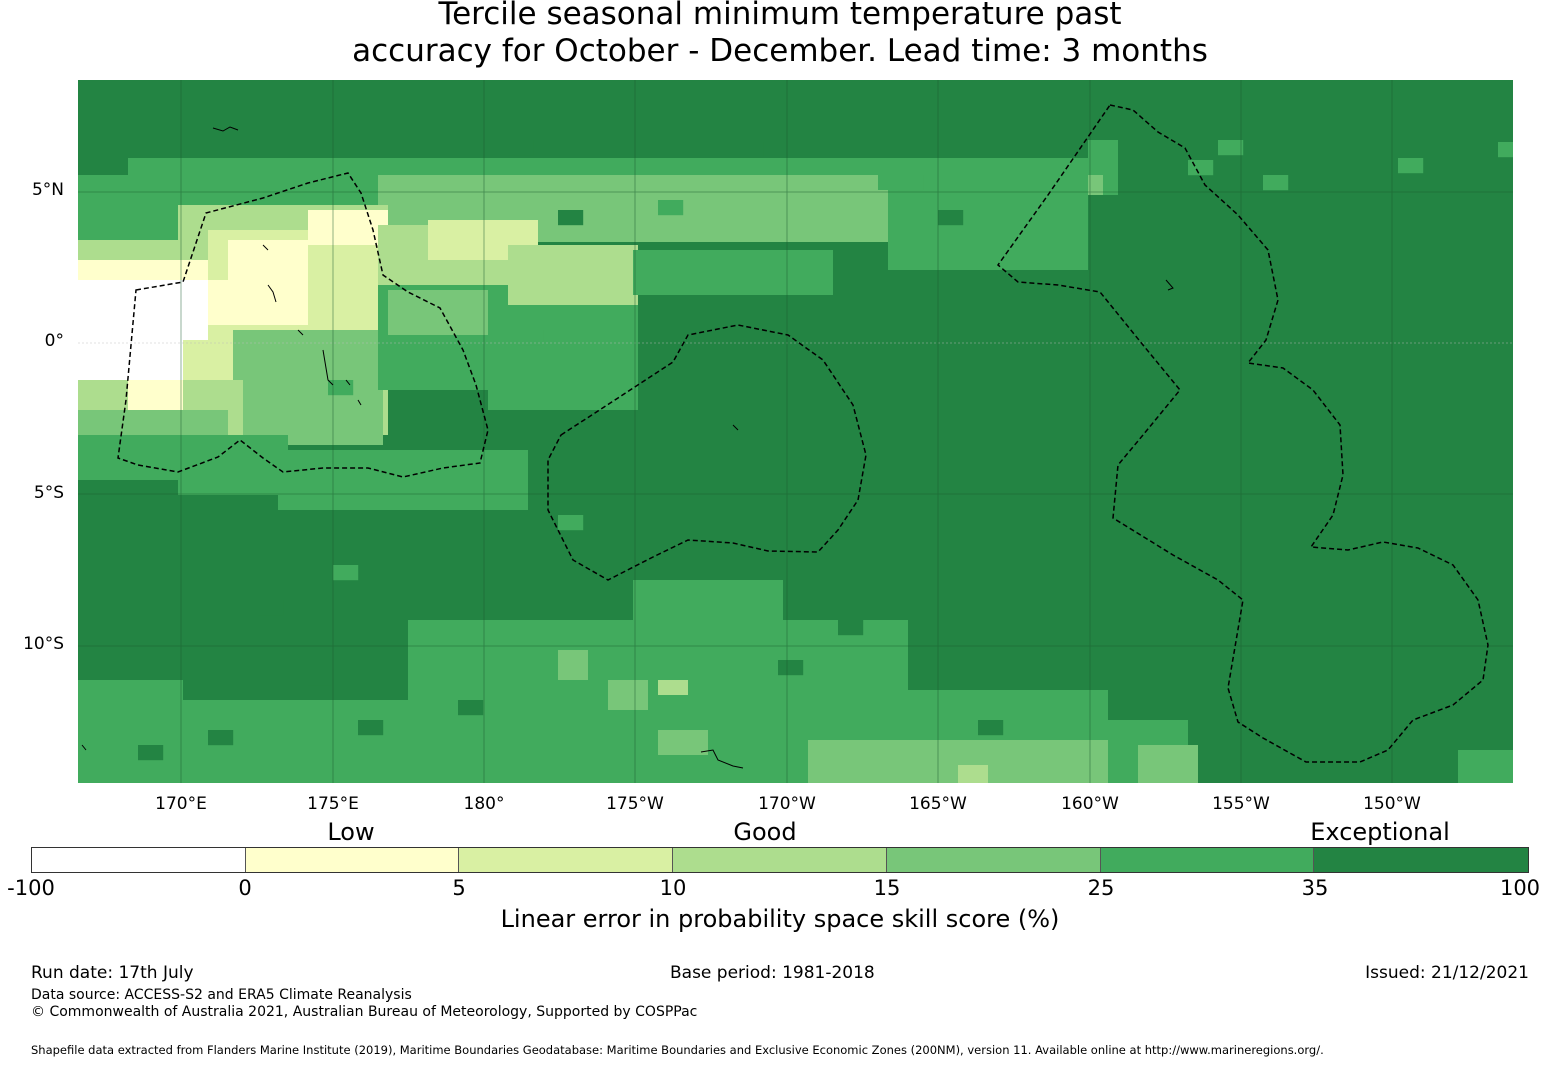  Describe the element at coordinates (181, 804) in the screenshot. I see `lon-label-170e: 170°E` at that location.